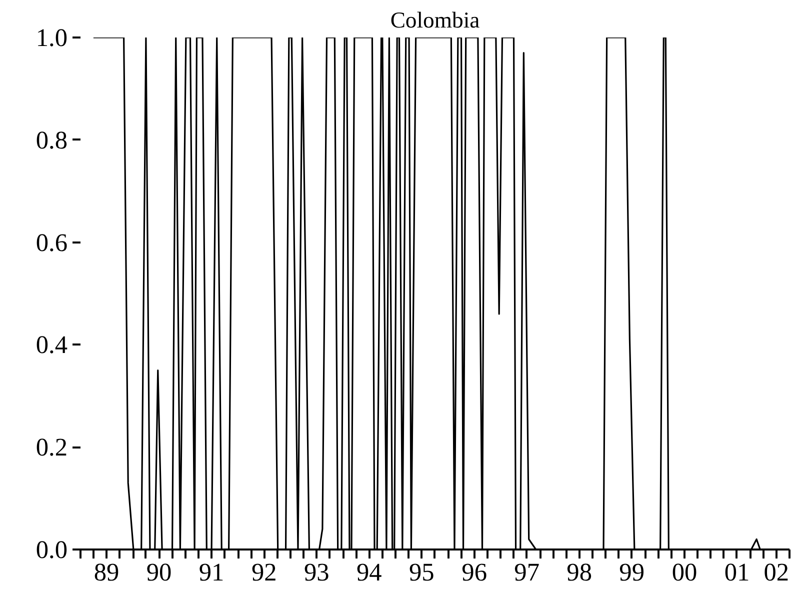 The image size is (809, 599). Describe the element at coordinates (369, 572) in the screenshot. I see `x-tick-label: 94` at that location.